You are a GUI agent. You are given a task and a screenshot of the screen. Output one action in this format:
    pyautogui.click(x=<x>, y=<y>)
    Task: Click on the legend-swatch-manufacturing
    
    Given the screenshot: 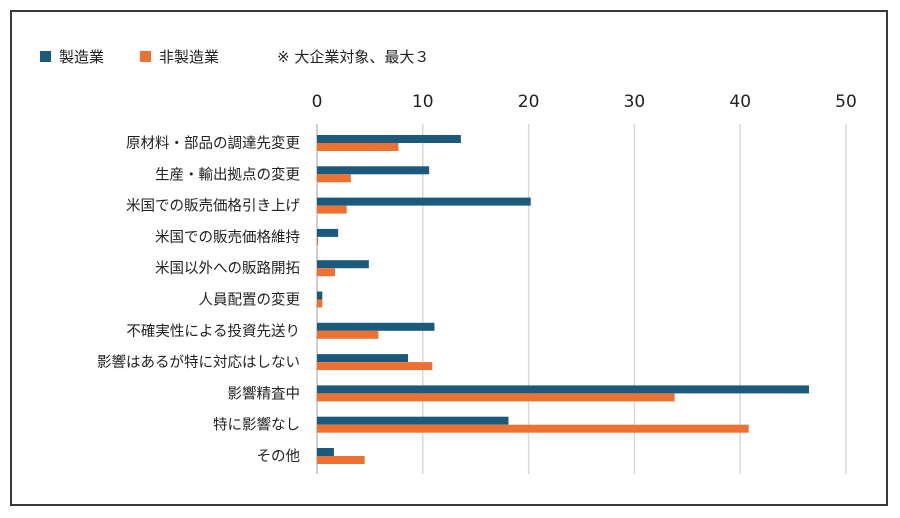 What is the action you would take?
    pyautogui.click(x=45, y=56)
    